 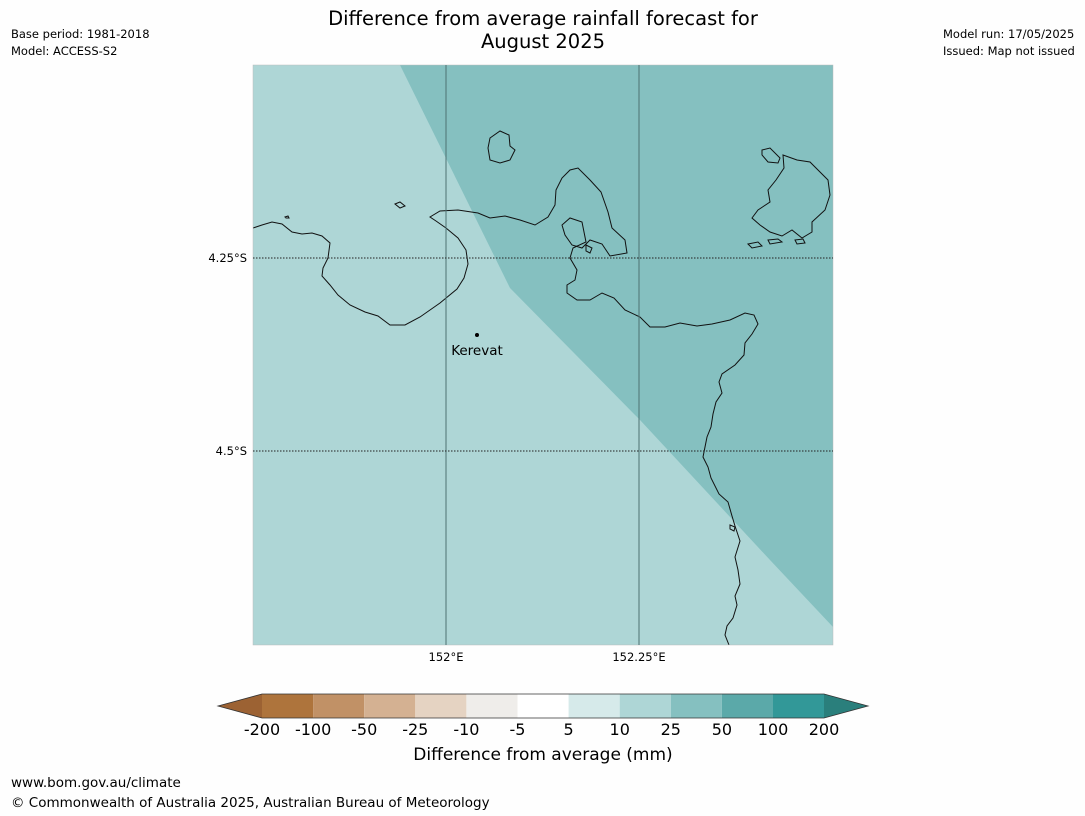 What do you see at coordinates (518, 729) in the screenshot?
I see `colorbar-tick: -5` at bounding box center [518, 729].